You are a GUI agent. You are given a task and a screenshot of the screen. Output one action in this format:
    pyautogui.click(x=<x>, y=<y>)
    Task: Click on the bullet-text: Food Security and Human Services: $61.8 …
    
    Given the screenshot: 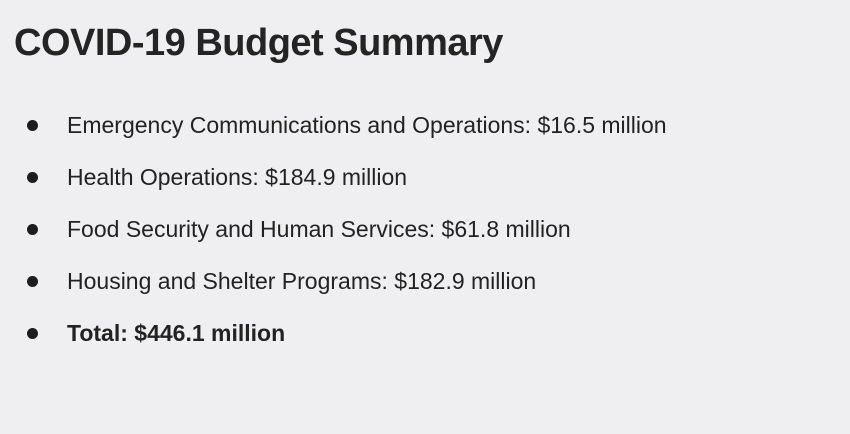 What is the action you would take?
    pyautogui.click(x=319, y=229)
    